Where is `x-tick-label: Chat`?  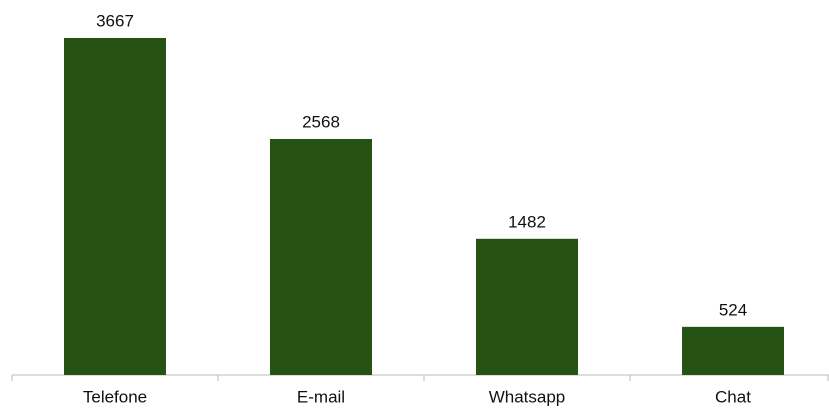 x-tick-label: Chat is located at coordinates (733, 396).